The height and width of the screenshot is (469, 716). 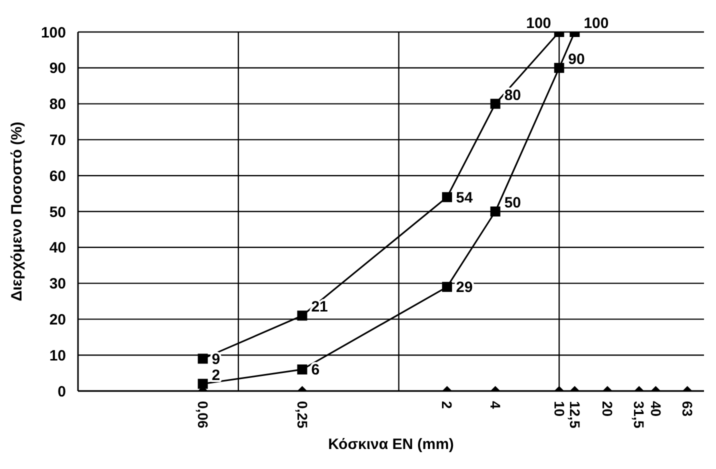 What do you see at coordinates (57, 176) in the screenshot?
I see `y-tick-label: 60` at bounding box center [57, 176].